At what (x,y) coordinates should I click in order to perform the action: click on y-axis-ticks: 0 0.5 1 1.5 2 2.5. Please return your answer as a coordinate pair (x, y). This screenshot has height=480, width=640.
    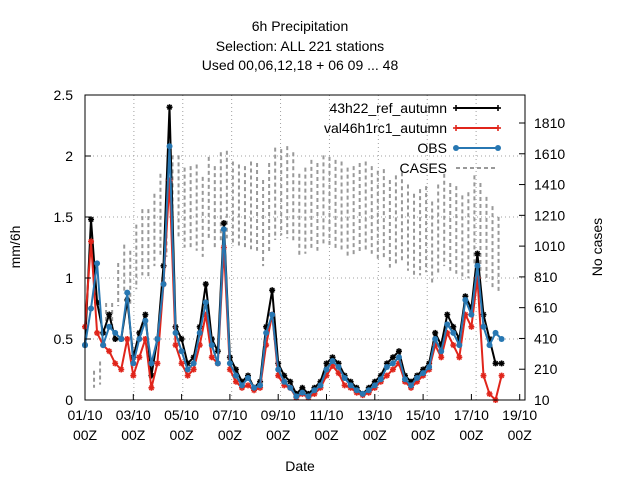
    Looking at the image, I should click on (72, 247).